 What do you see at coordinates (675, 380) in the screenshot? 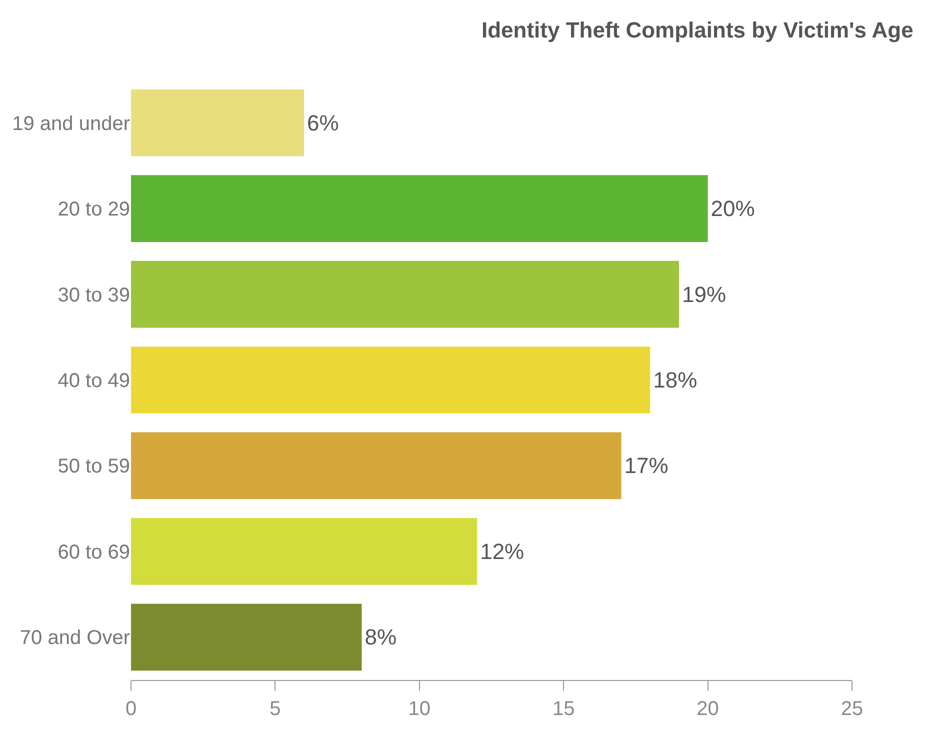
I see `data-label: 18%` at bounding box center [675, 380].